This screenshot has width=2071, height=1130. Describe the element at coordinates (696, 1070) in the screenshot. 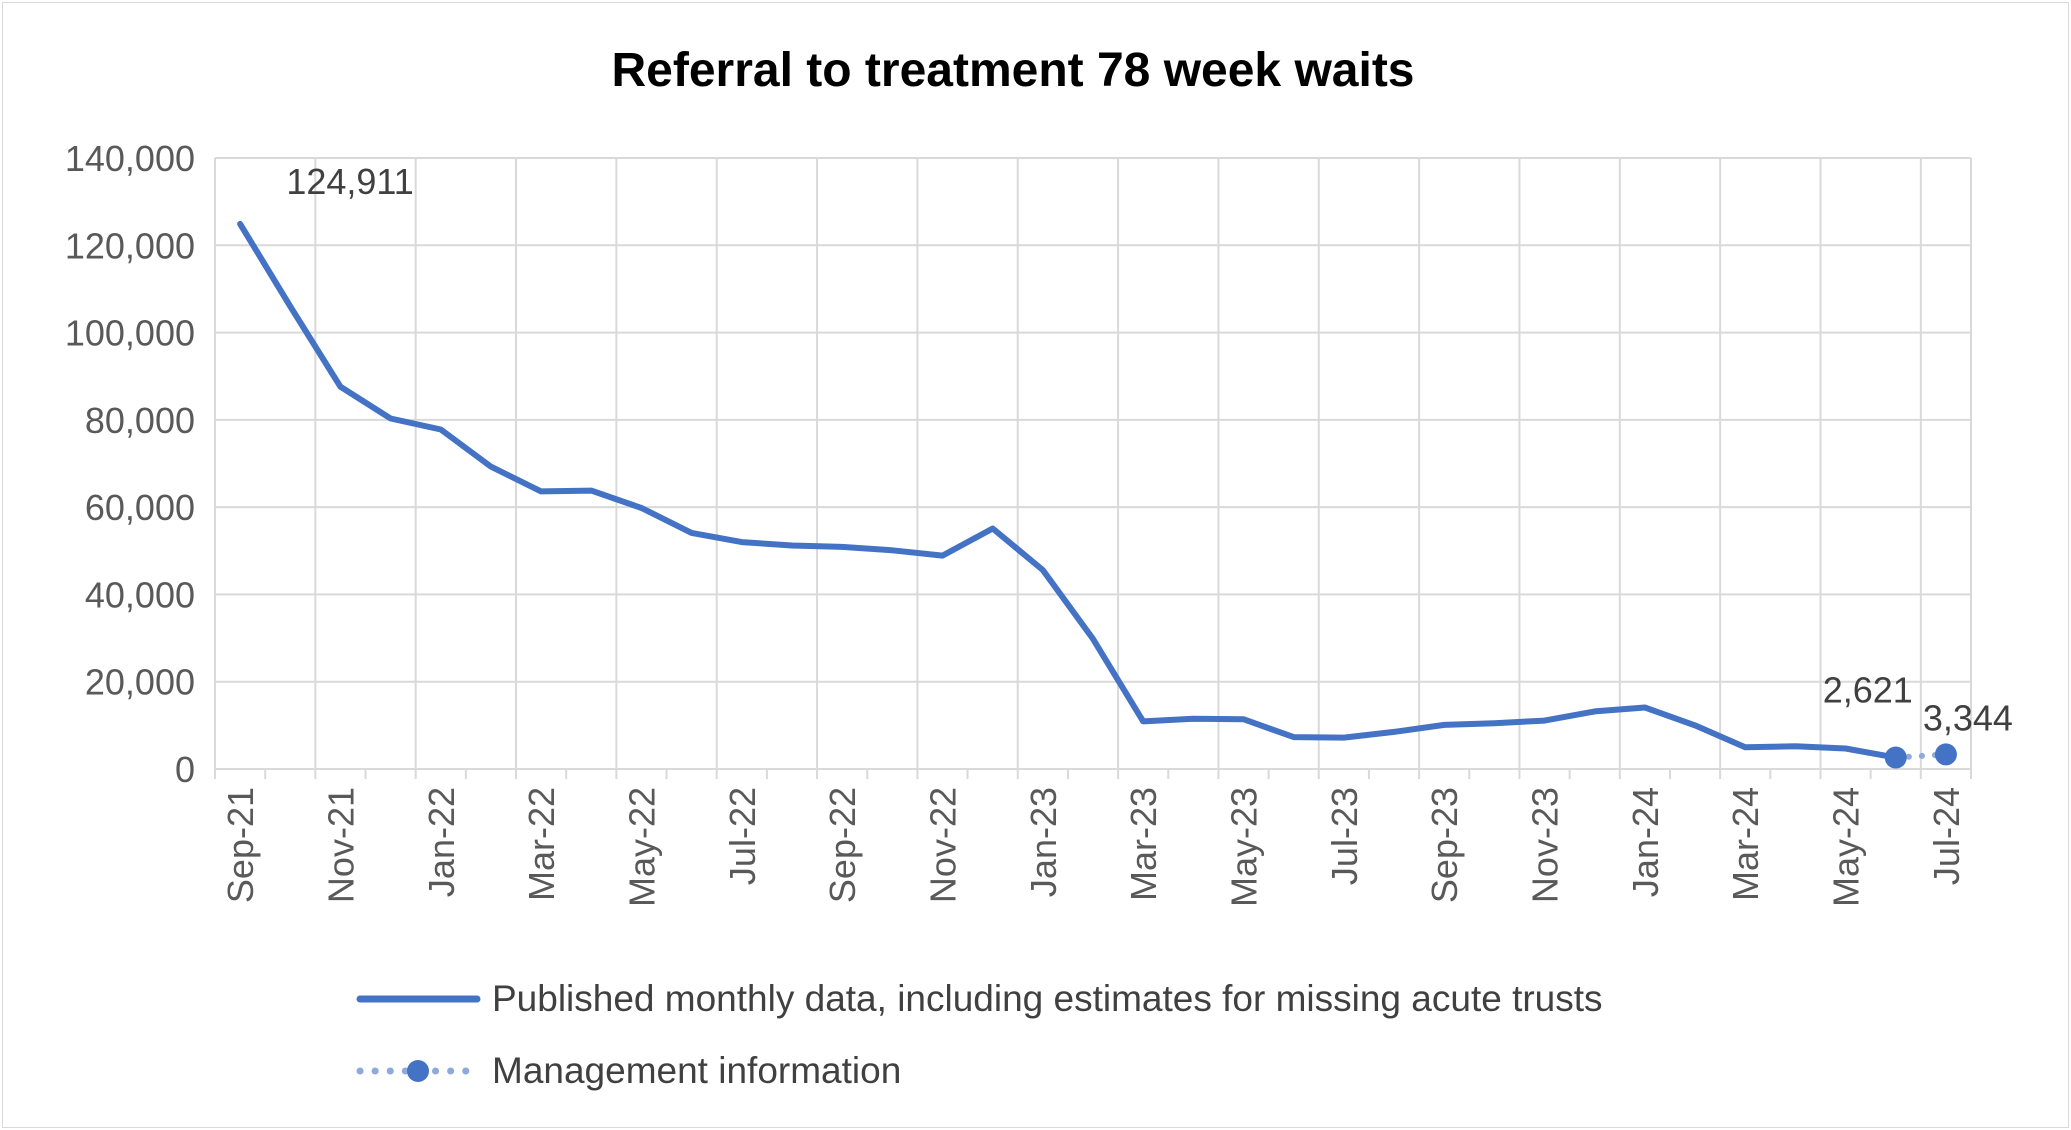

I see `legend-label-management: Management information` at that location.